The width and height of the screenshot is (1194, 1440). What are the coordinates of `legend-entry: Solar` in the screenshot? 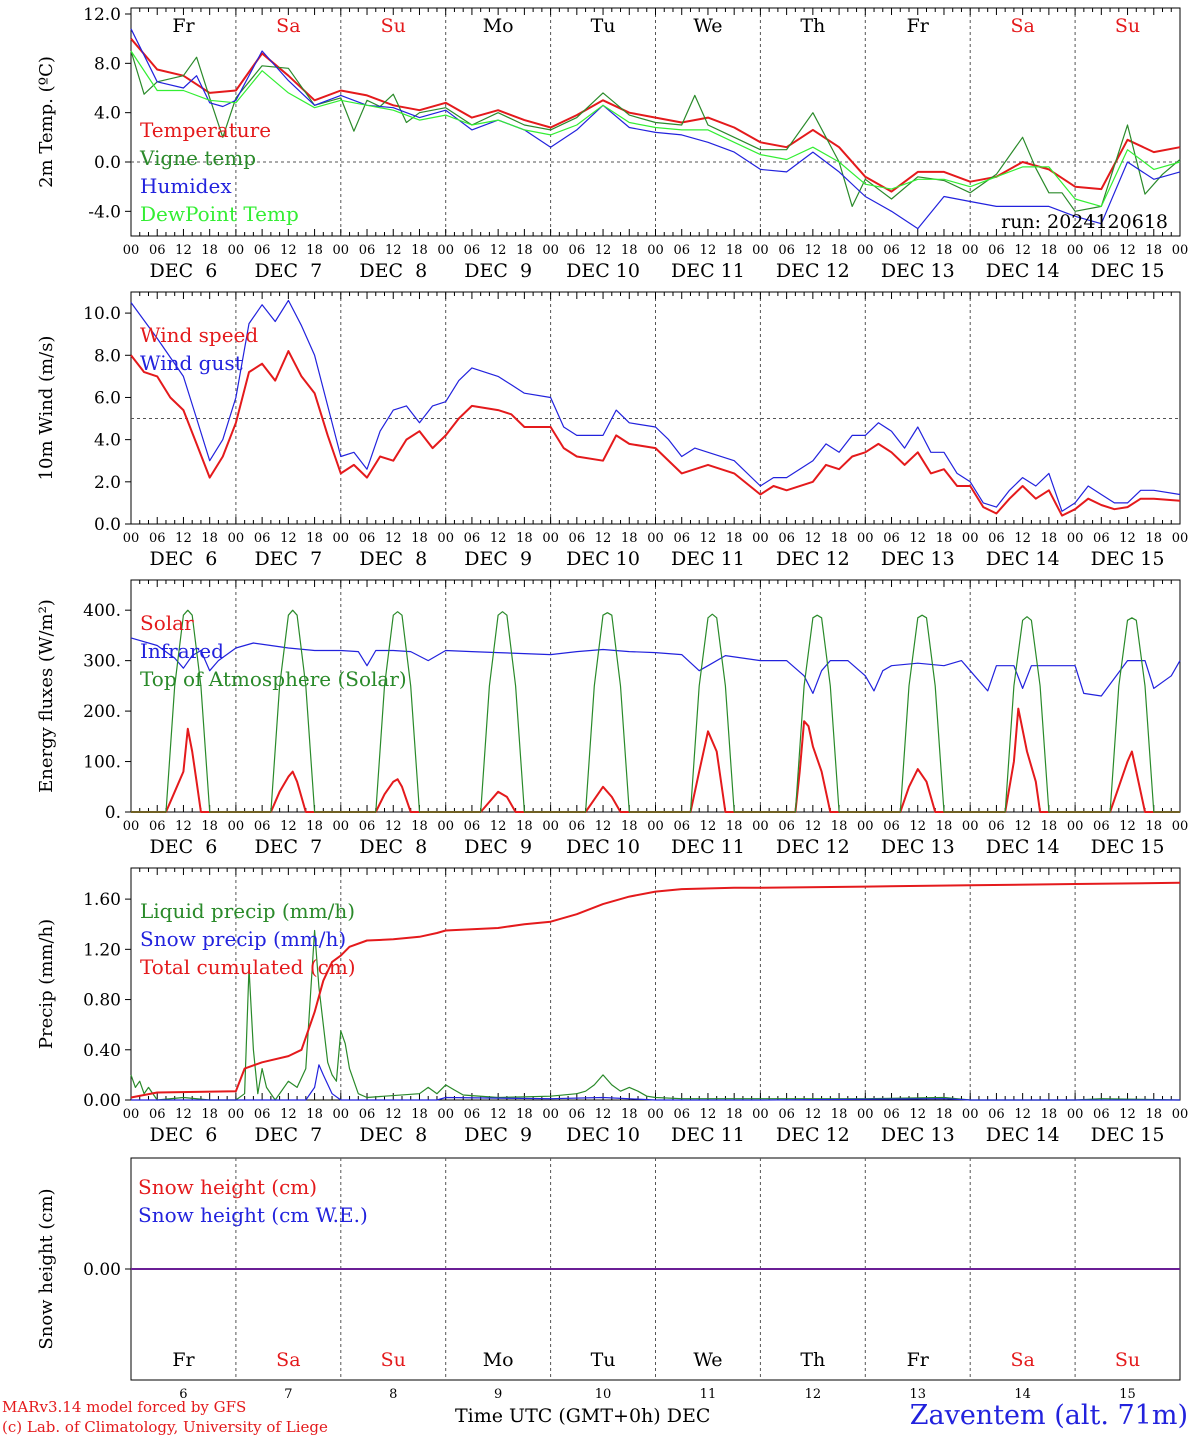 It's located at (167, 623).